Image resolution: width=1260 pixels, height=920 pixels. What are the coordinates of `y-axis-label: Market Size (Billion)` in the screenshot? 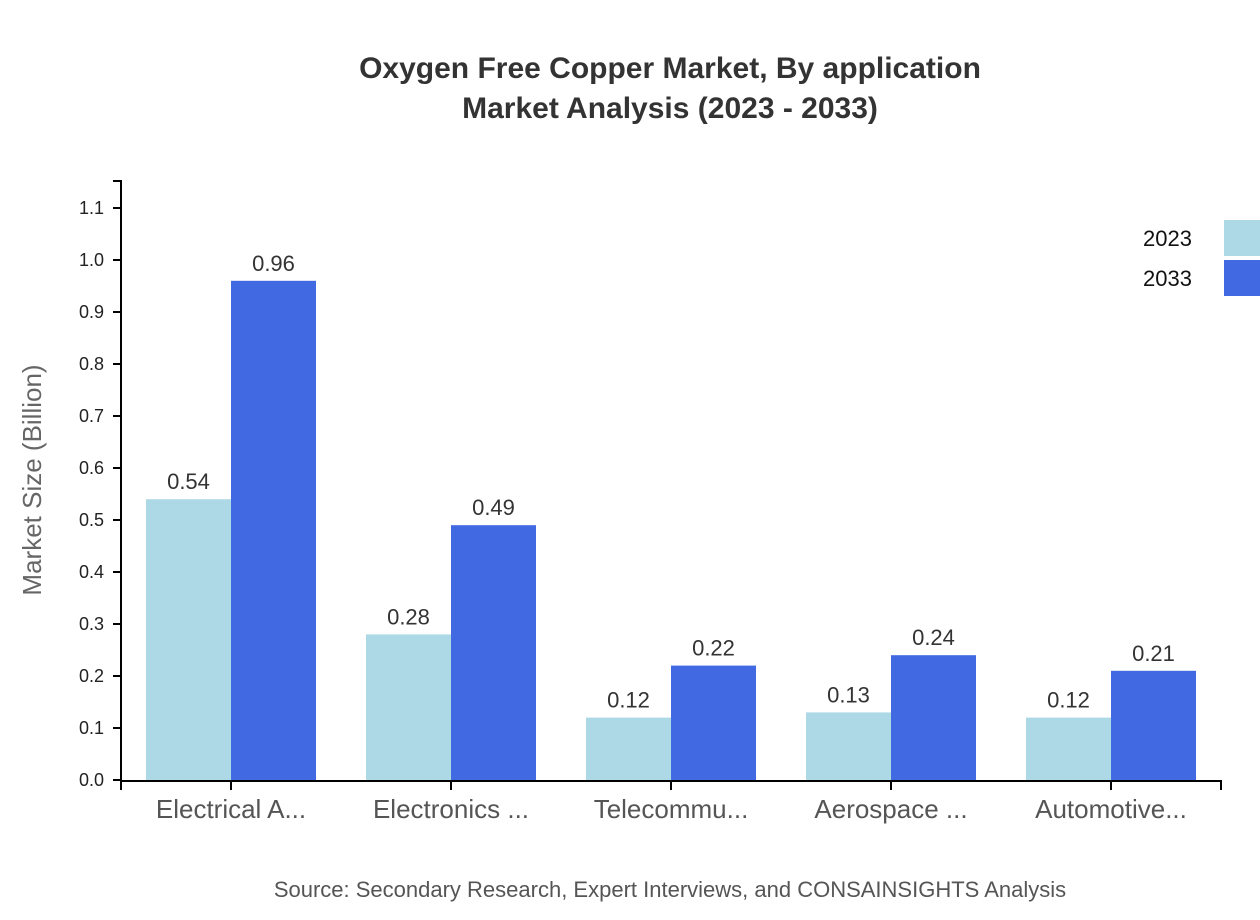 It's located at (32, 479).